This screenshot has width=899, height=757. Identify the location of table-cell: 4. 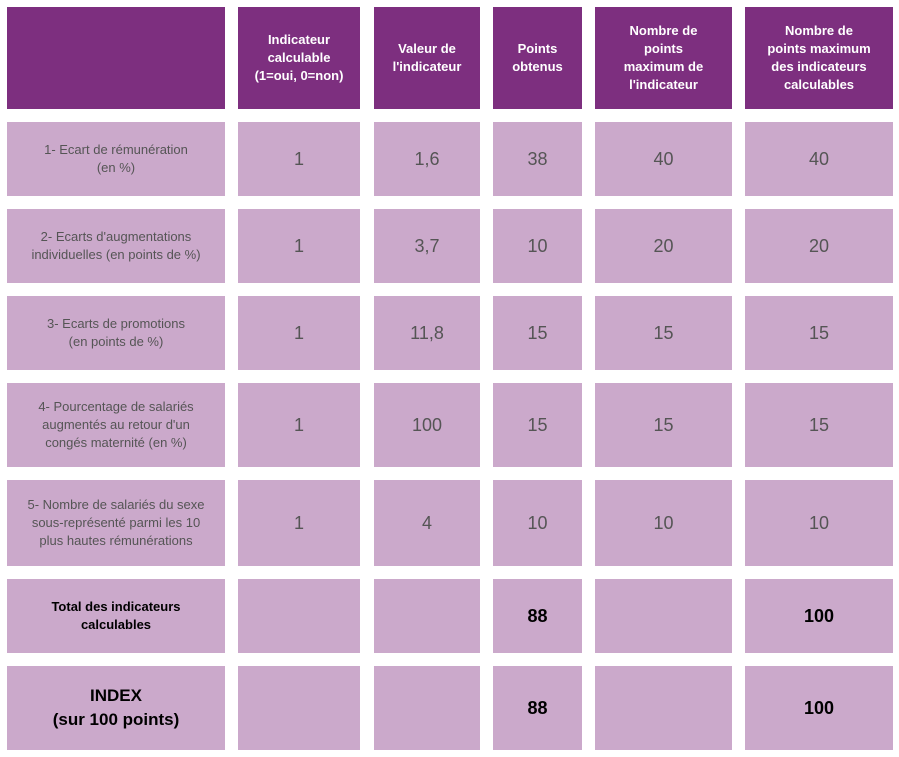
(427, 523).